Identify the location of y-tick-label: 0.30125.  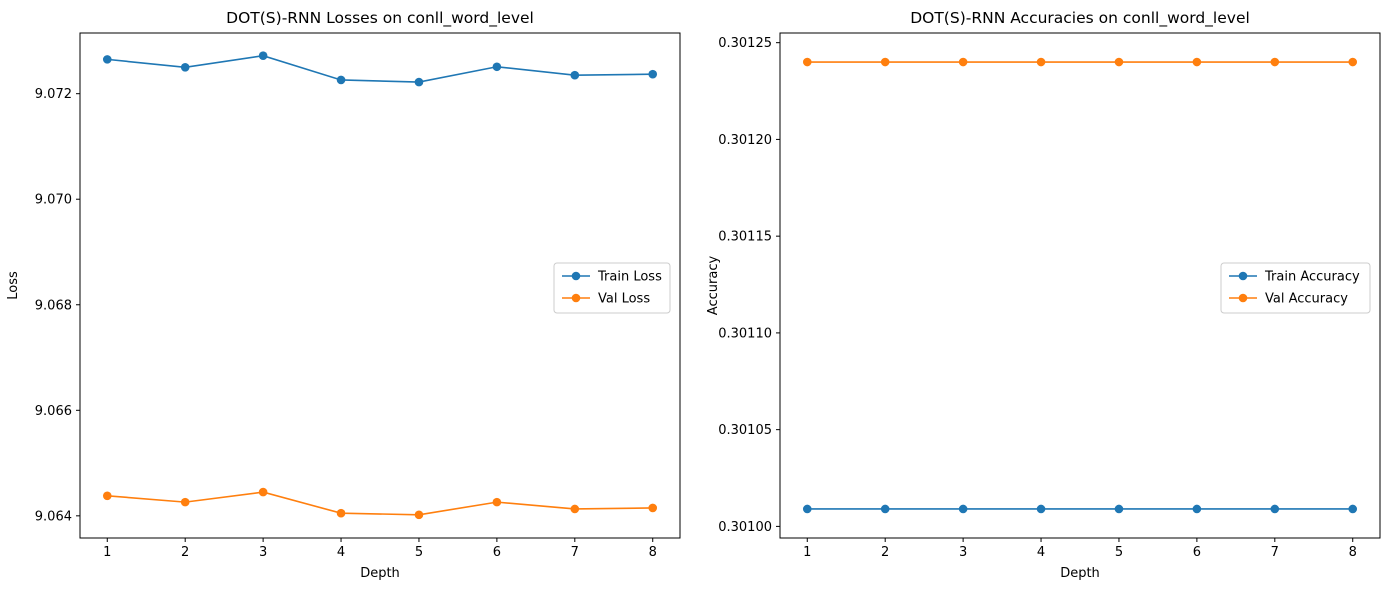
(745, 43).